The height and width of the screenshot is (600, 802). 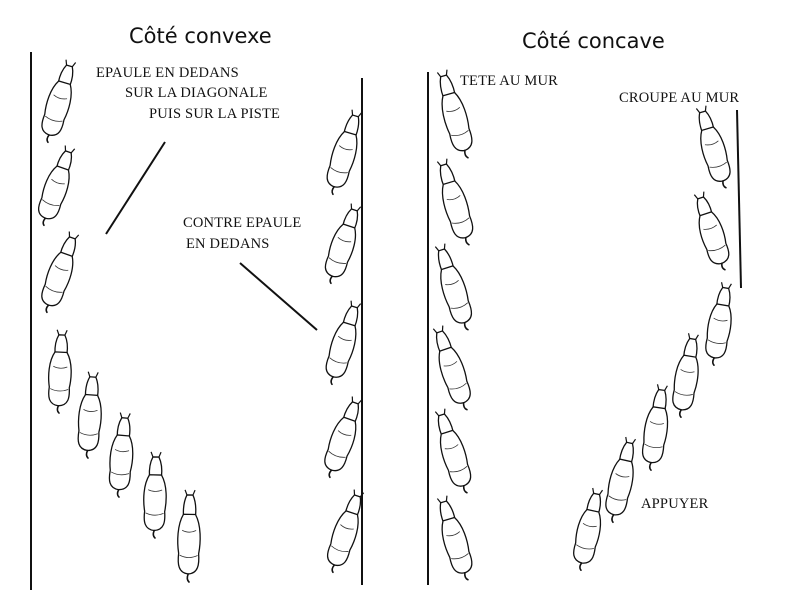 What do you see at coordinates (242, 223) in the screenshot?
I see `label-contre-epaule: CONTRE EPAULE` at bounding box center [242, 223].